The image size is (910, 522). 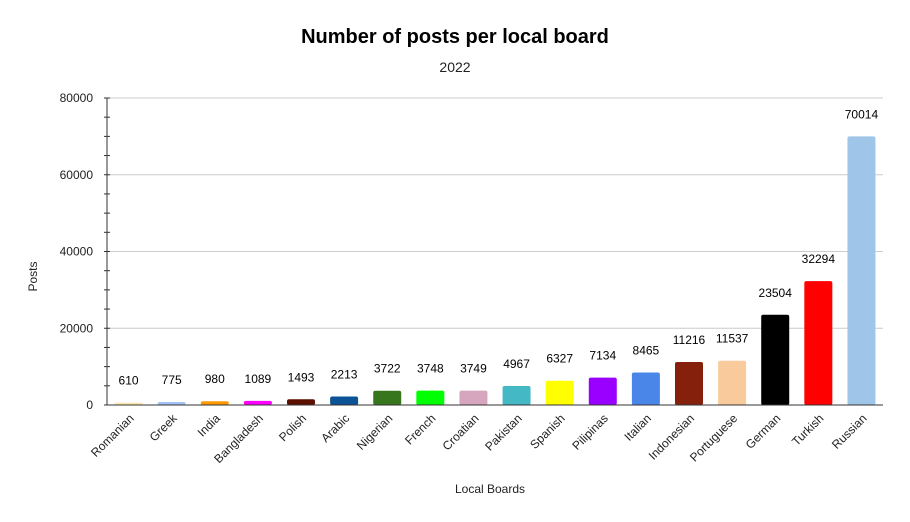 What do you see at coordinates (292, 427) in the screenshot?
I see `x-tick-label: Polish` at bounding box center [292, 427].